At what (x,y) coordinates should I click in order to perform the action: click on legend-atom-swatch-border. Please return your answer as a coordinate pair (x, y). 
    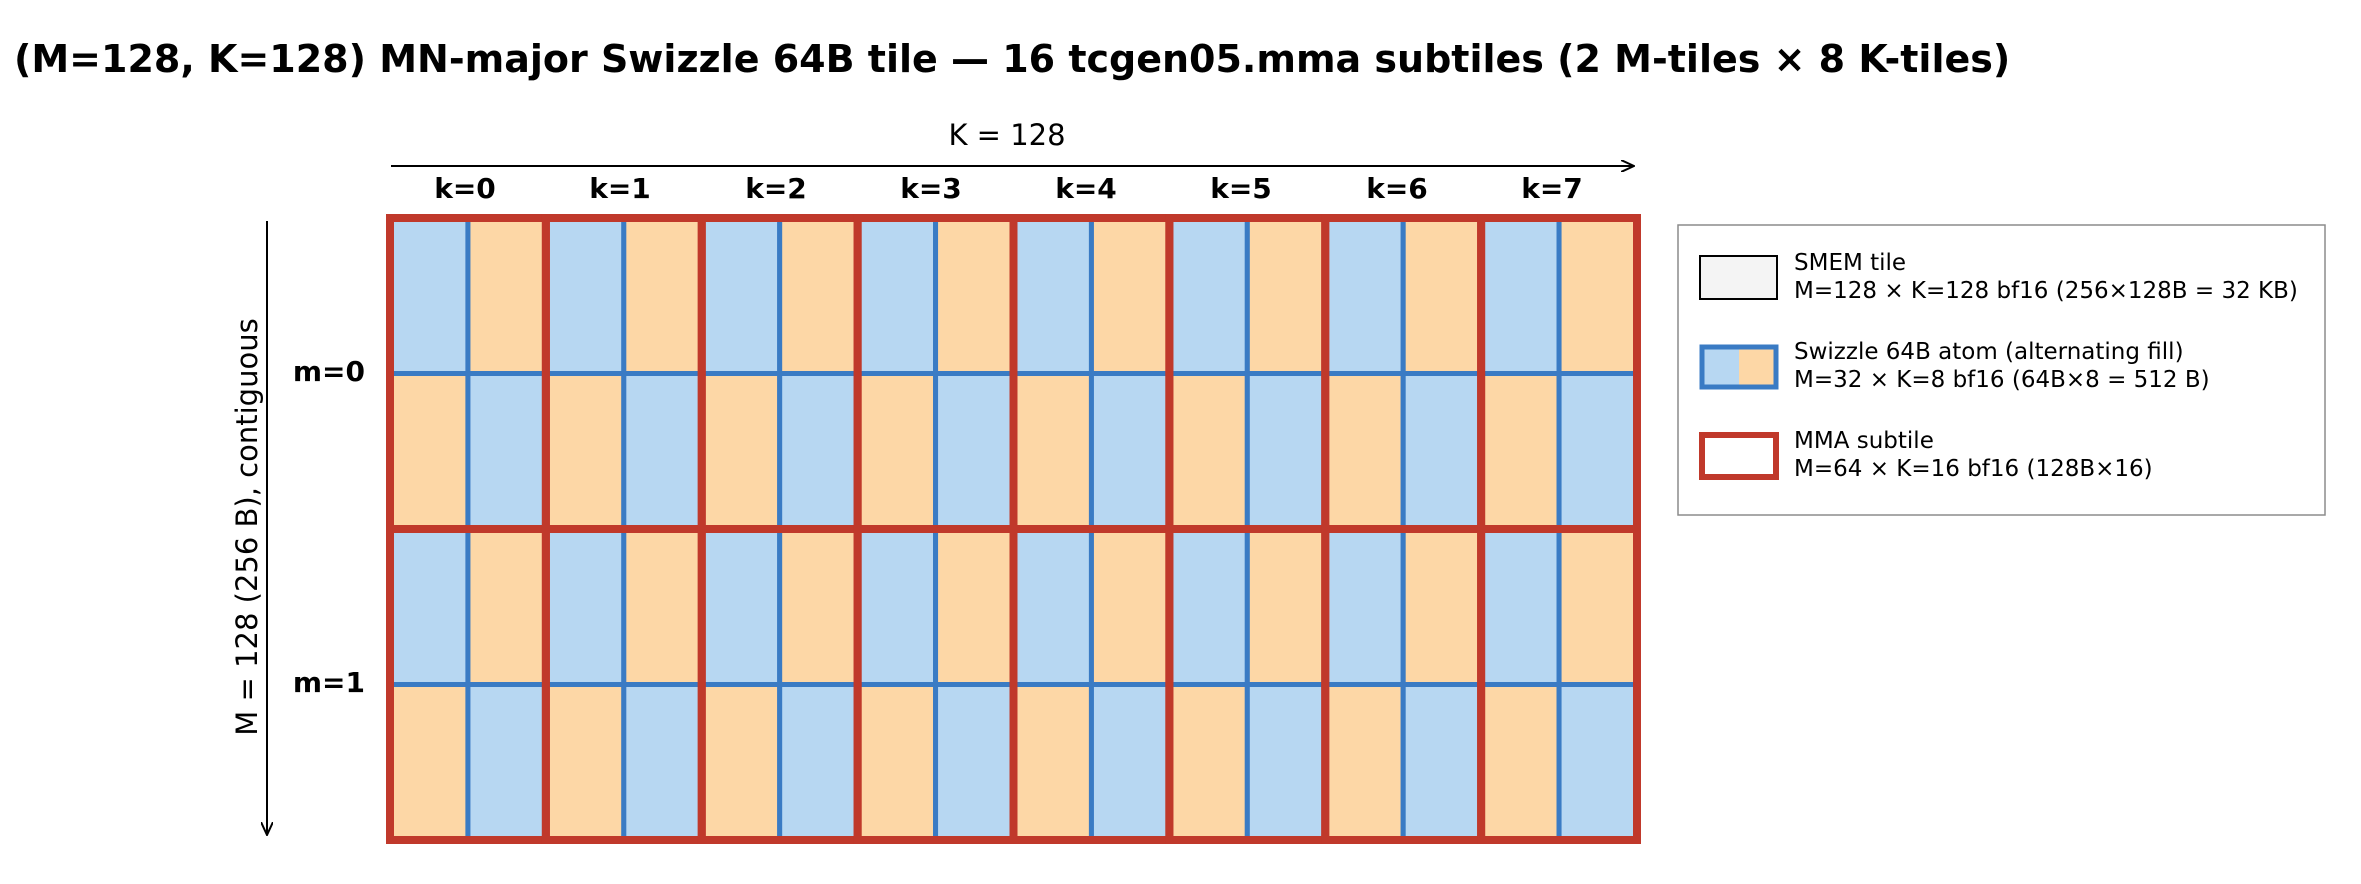
    Looking at the image, I should click on (1739, 367).